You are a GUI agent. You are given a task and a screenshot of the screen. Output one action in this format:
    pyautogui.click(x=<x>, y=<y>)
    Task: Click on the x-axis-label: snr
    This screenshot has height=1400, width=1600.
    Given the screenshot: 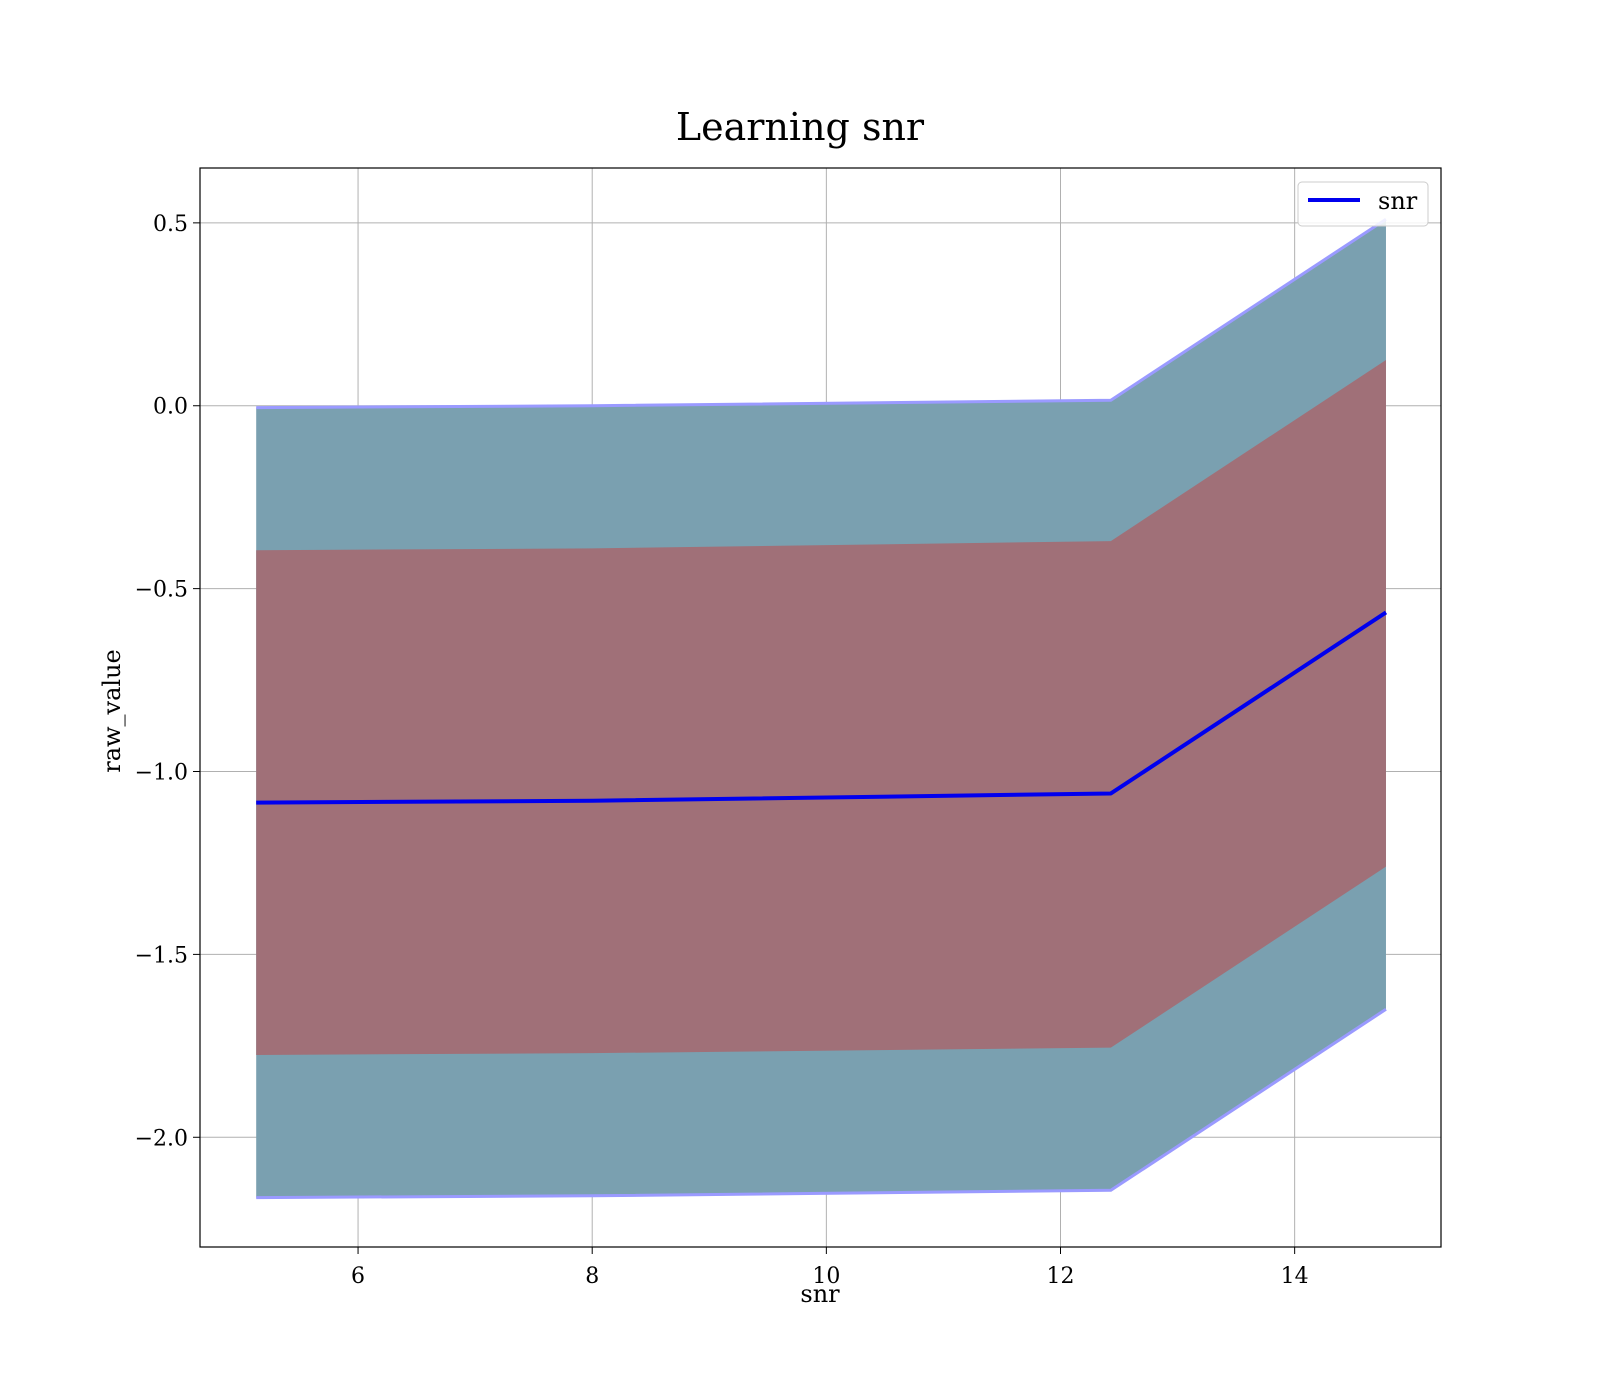 What is the action you would take?
    pyautogui.click(x=820, y=1294)
    